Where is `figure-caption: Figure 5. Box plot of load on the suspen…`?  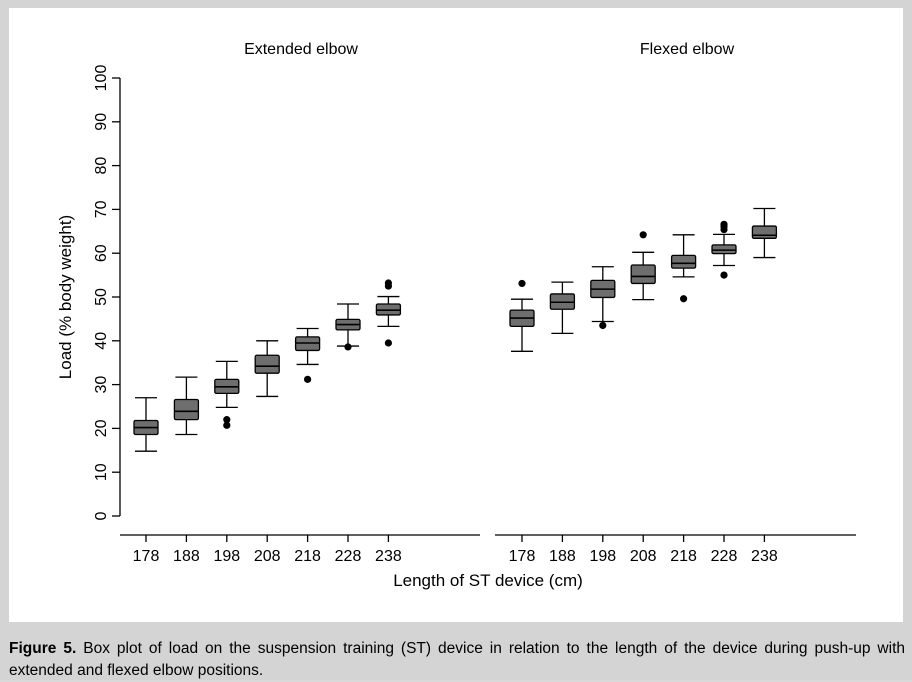 figure-caption: Figure 5. Box plot of load on the suspen… is located at coordinates (457, 660).